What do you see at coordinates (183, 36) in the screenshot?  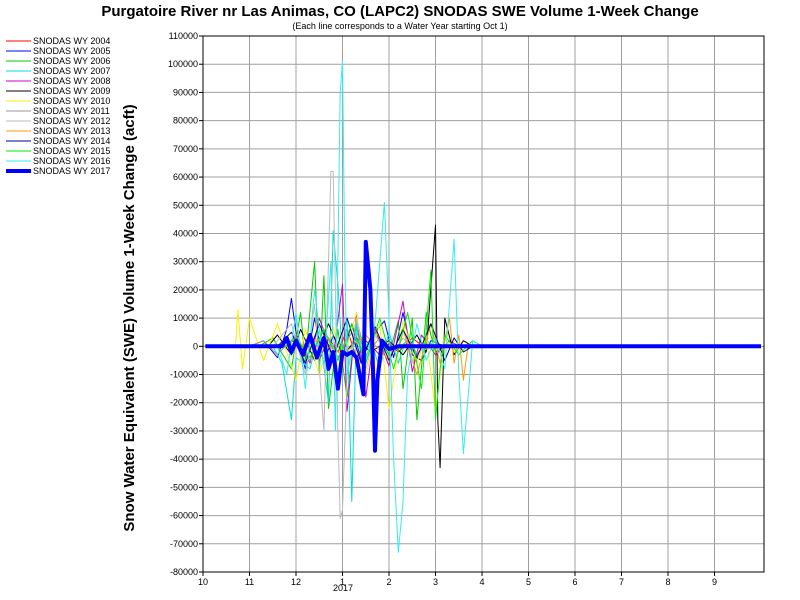 I see `y-tick-label: 110000` at bounding box center [183, 36].